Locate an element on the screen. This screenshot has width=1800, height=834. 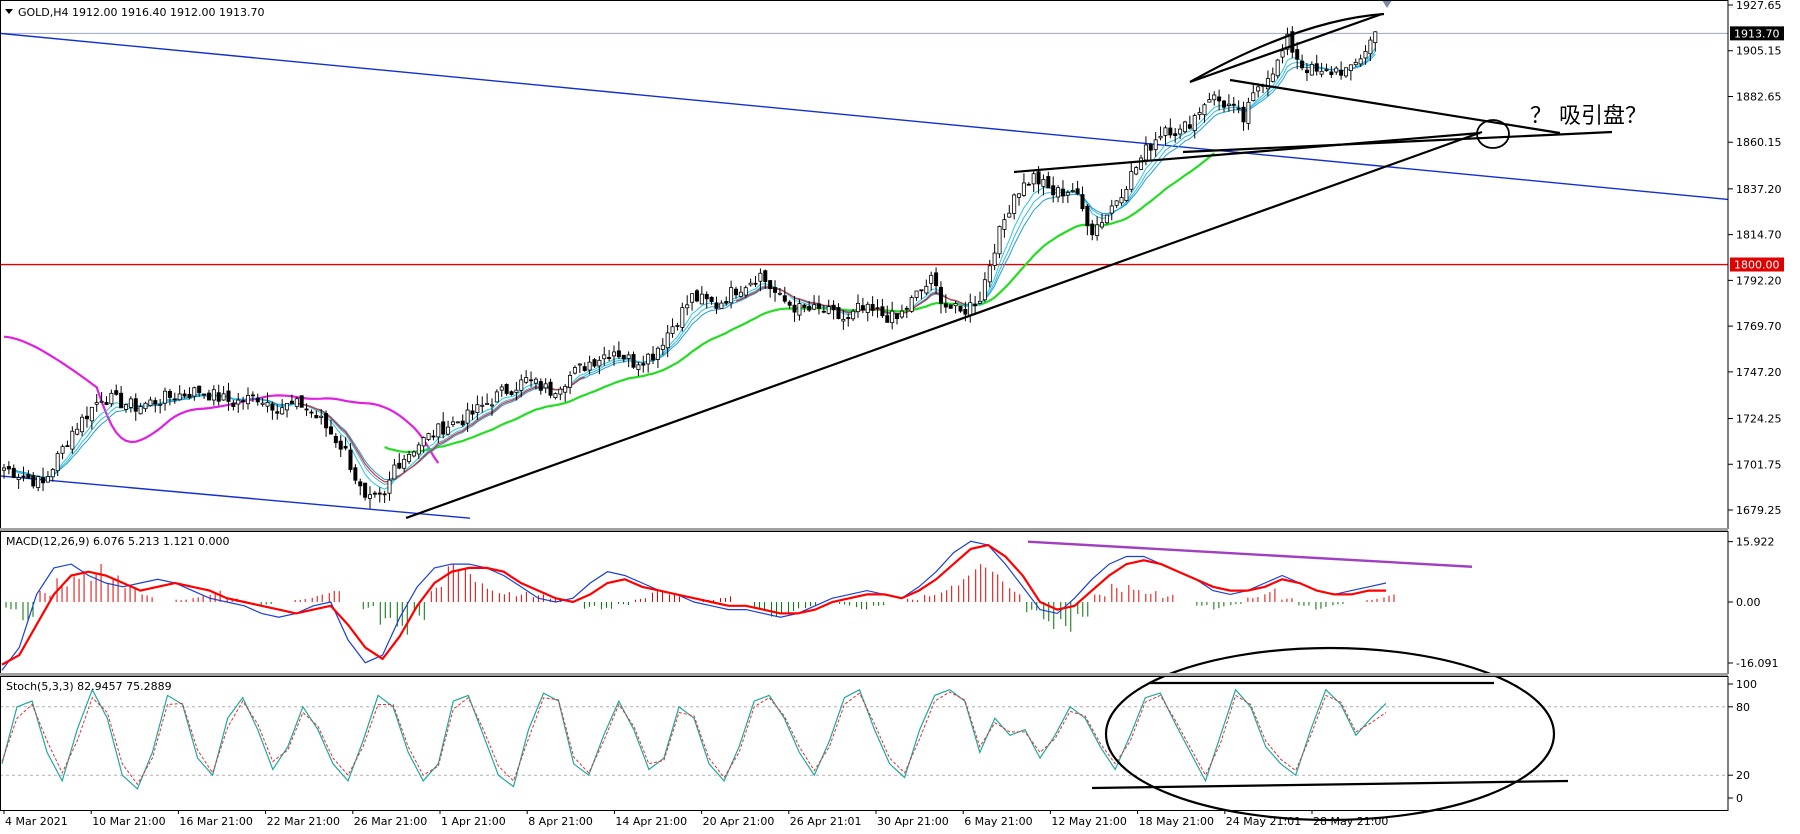
price-tick-label: 1724.25 is located at coordinates (1759, 419).